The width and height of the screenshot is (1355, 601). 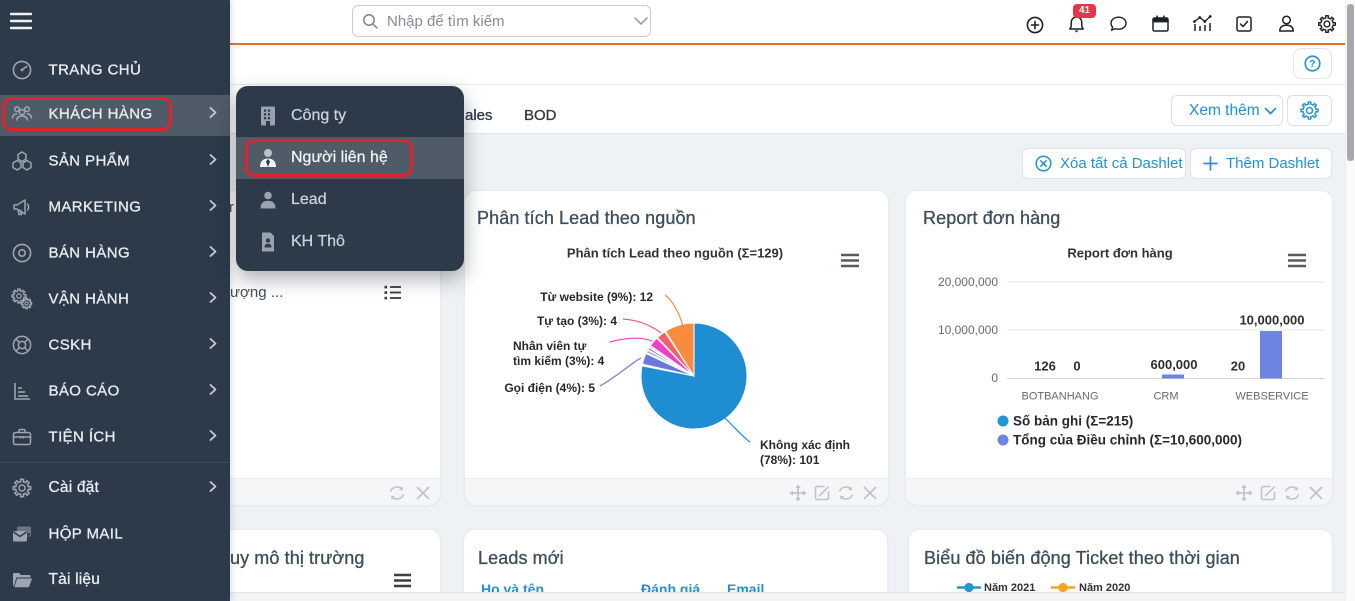 I want to click on svg-text: CRM, so click(x=1165, y=397).